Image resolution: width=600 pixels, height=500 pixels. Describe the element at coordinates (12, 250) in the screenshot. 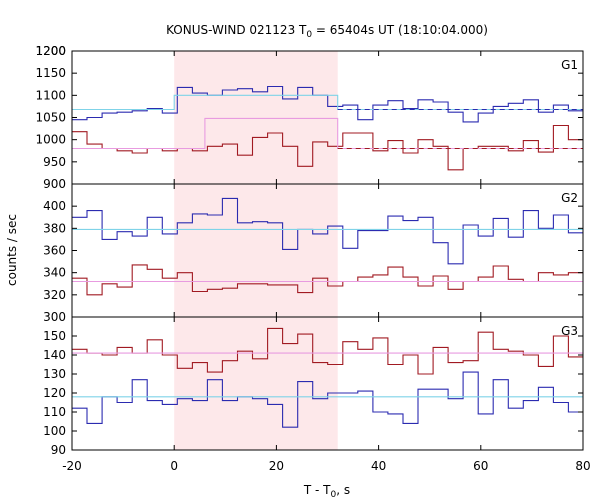

I see `y-axis-label: counts / sec` at that location.